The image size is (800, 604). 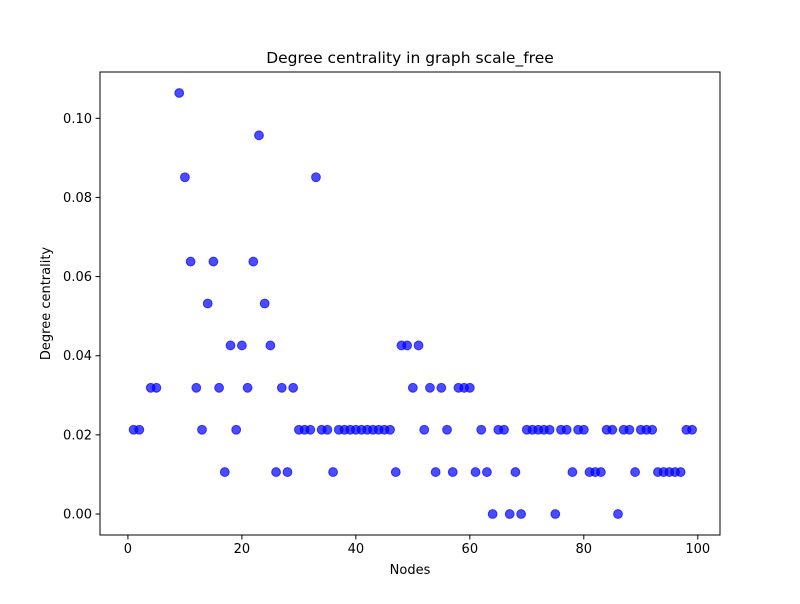 I want to click on chart-title: Degree centrality in graph scale_free, so click(x=410, y=58).